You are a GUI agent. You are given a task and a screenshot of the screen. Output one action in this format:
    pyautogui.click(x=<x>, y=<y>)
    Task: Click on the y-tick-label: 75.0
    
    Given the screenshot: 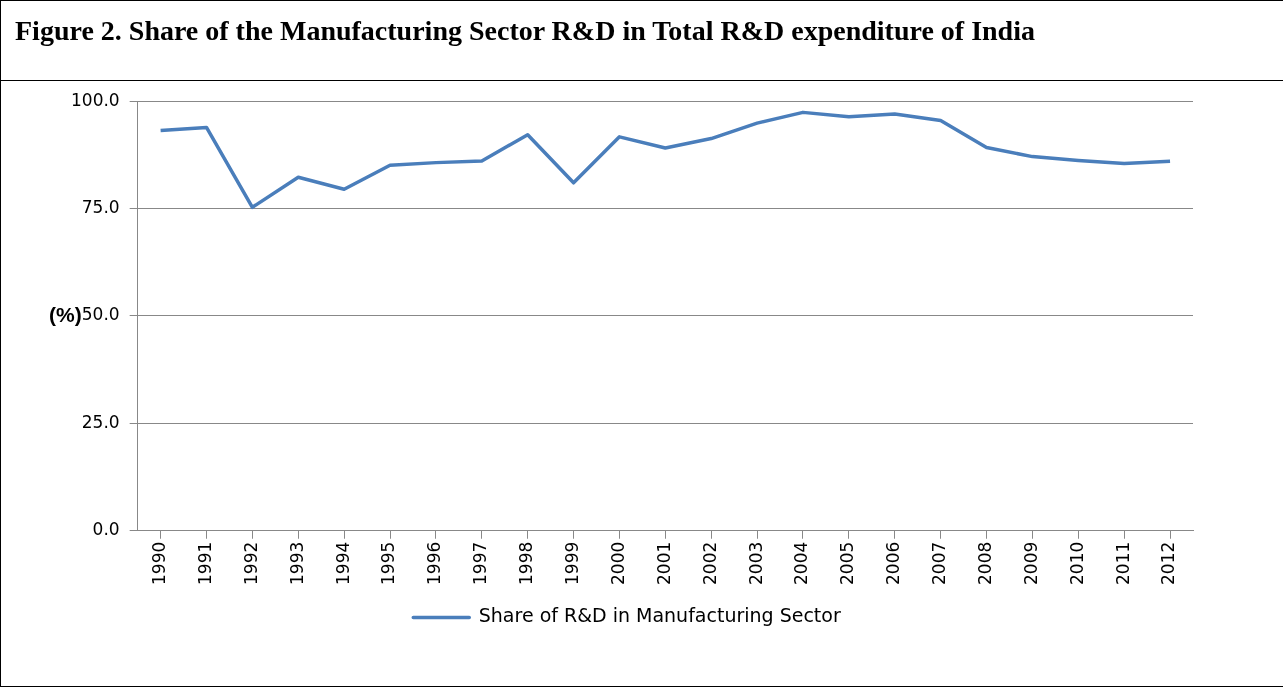 What is the action you would take?
    pyautogui.click(x=100, y=207)
    